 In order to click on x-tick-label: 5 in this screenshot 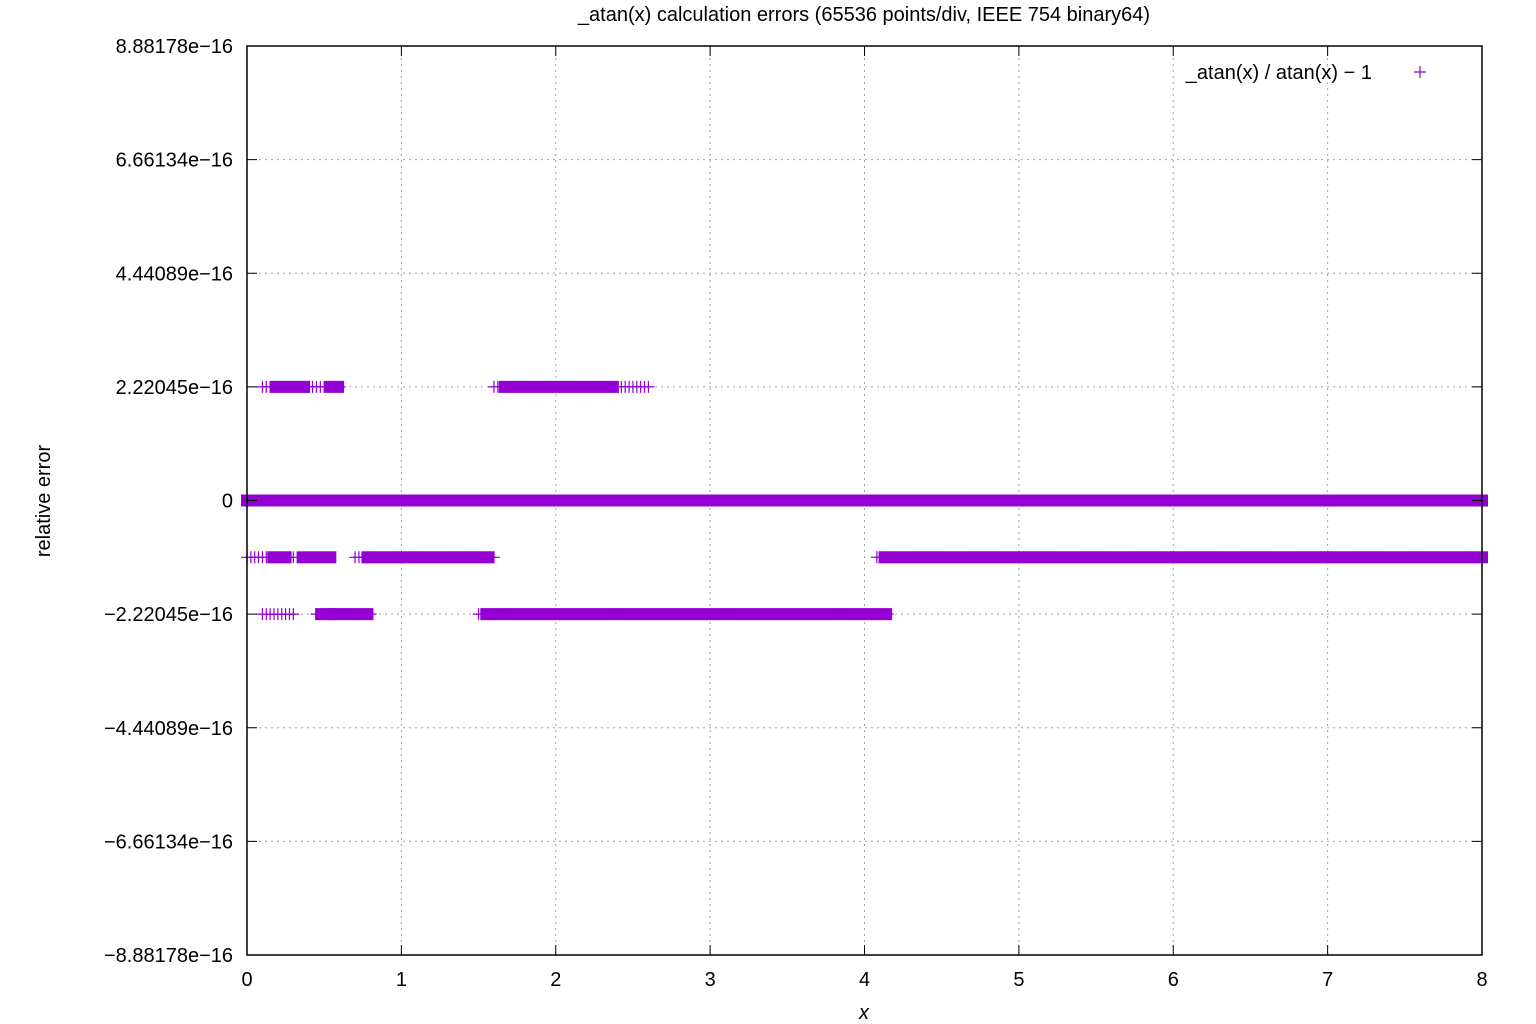, I will do `click(1018, 980)`.